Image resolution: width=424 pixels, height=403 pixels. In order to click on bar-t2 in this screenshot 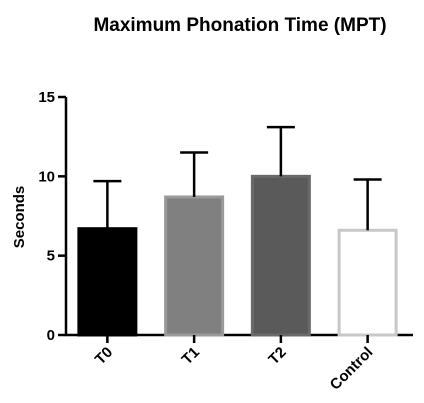, I will do `click(280, 255)`.